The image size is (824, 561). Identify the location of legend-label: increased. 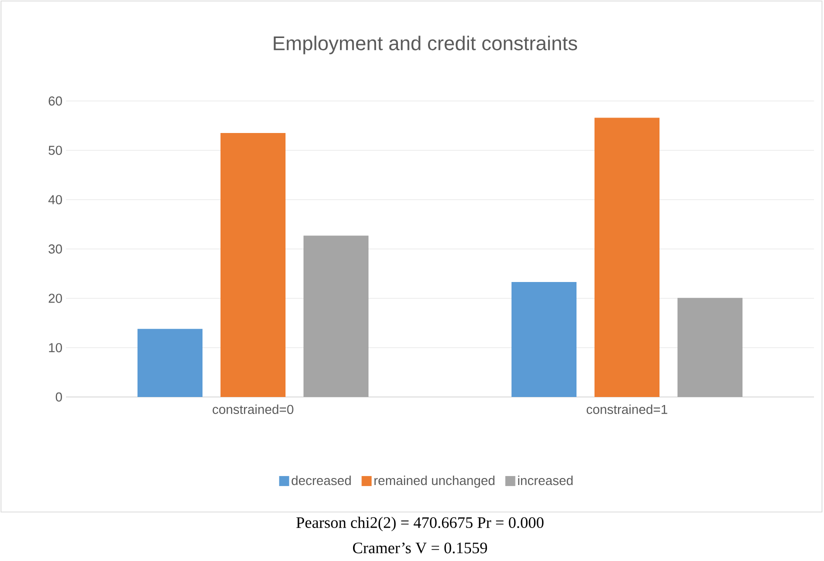
(545, 481).